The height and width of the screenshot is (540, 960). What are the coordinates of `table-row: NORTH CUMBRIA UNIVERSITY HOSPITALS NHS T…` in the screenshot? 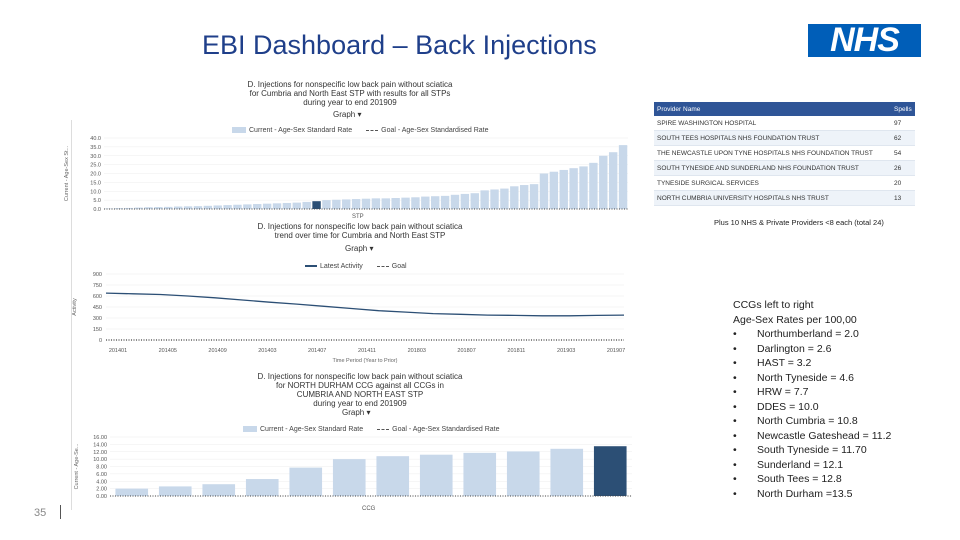 It's located at (784, 198).